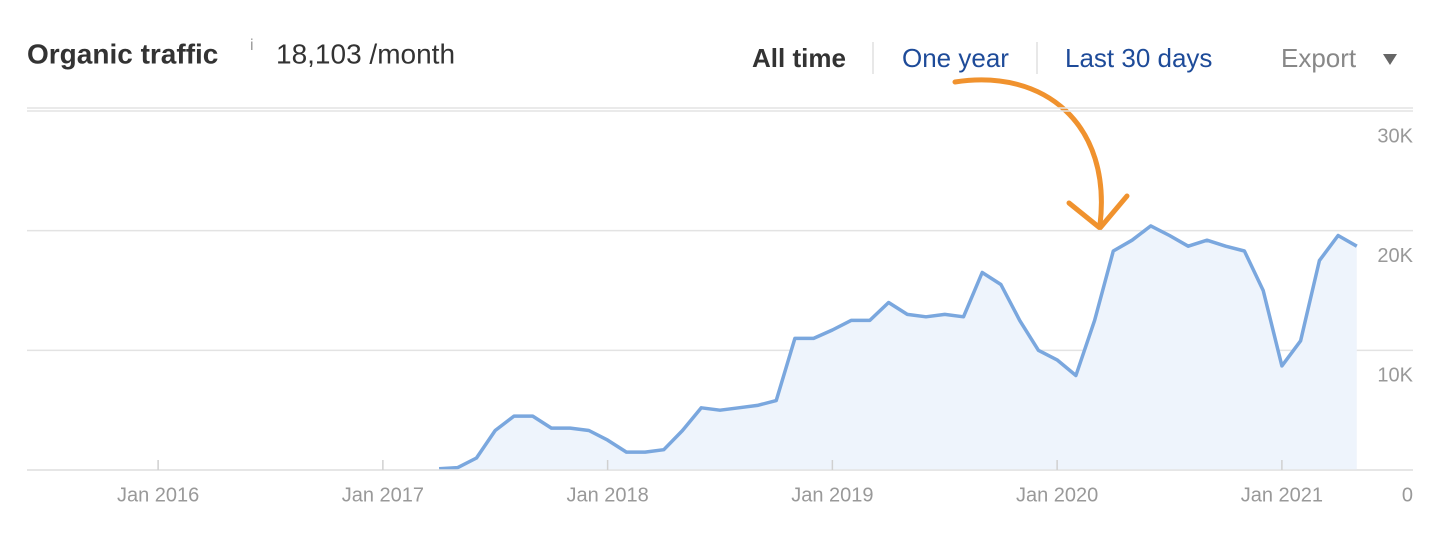 This screenshot has height=548, width=1446. Describe the element at coordinates (383, 495) in the screenshot. I see `x-tick-label: Jan 2017` at that location.